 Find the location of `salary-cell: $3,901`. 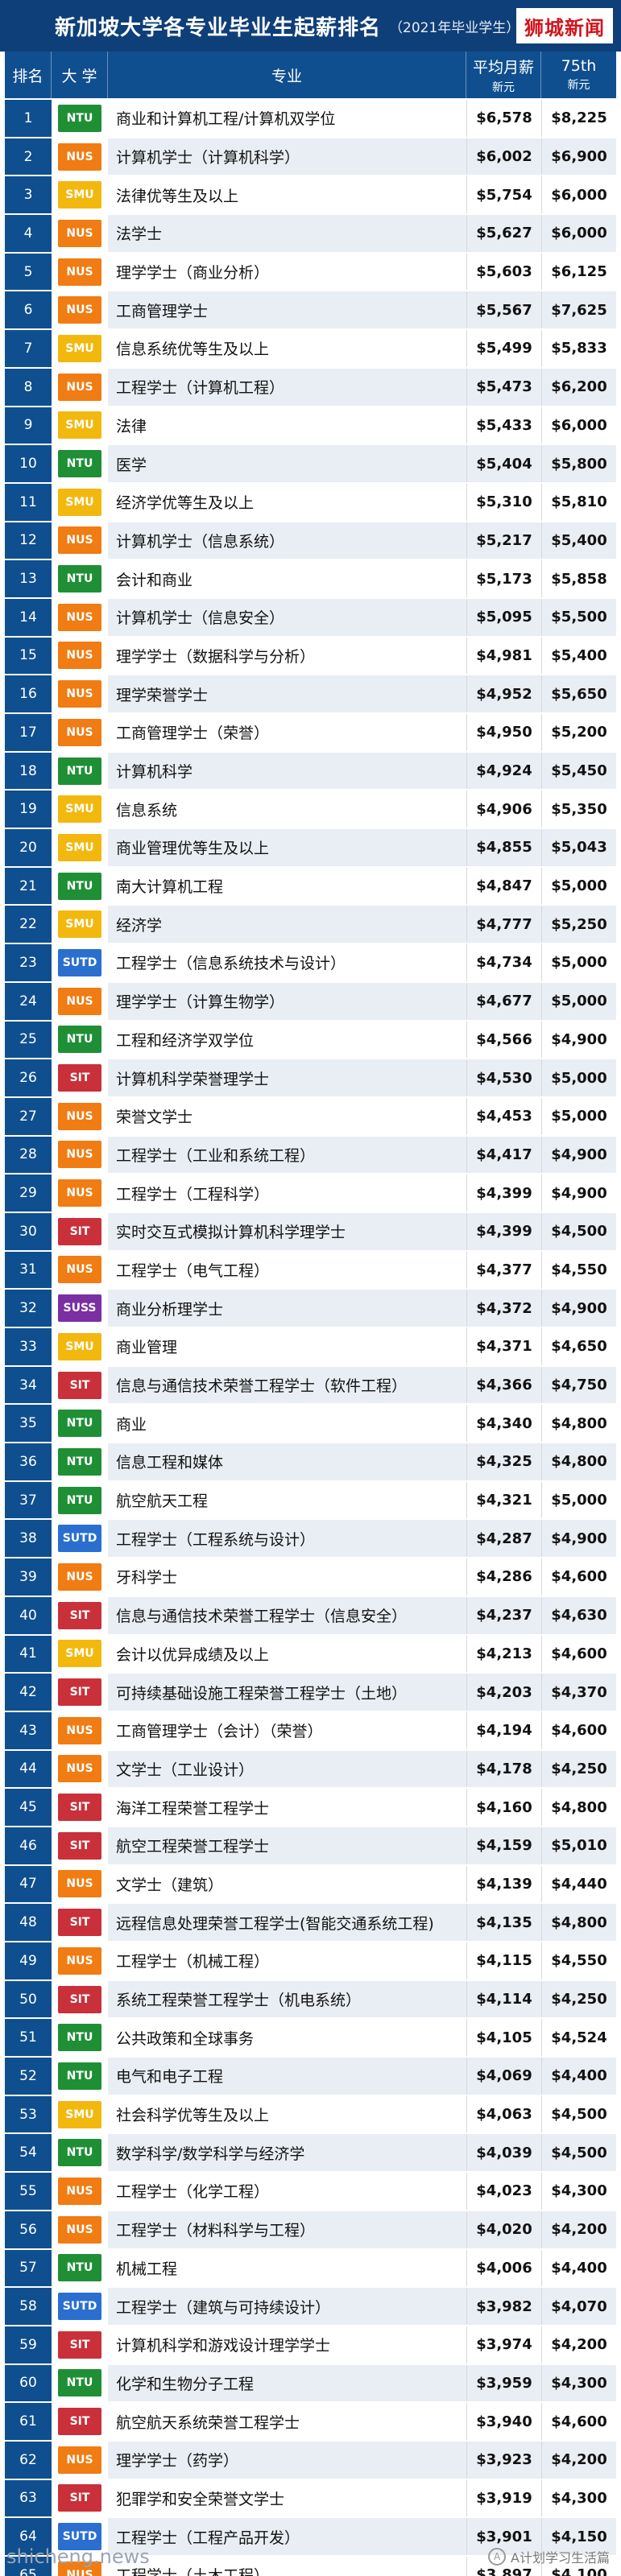

salary-cell: $3,901 is located at coordinates (503, 2536).